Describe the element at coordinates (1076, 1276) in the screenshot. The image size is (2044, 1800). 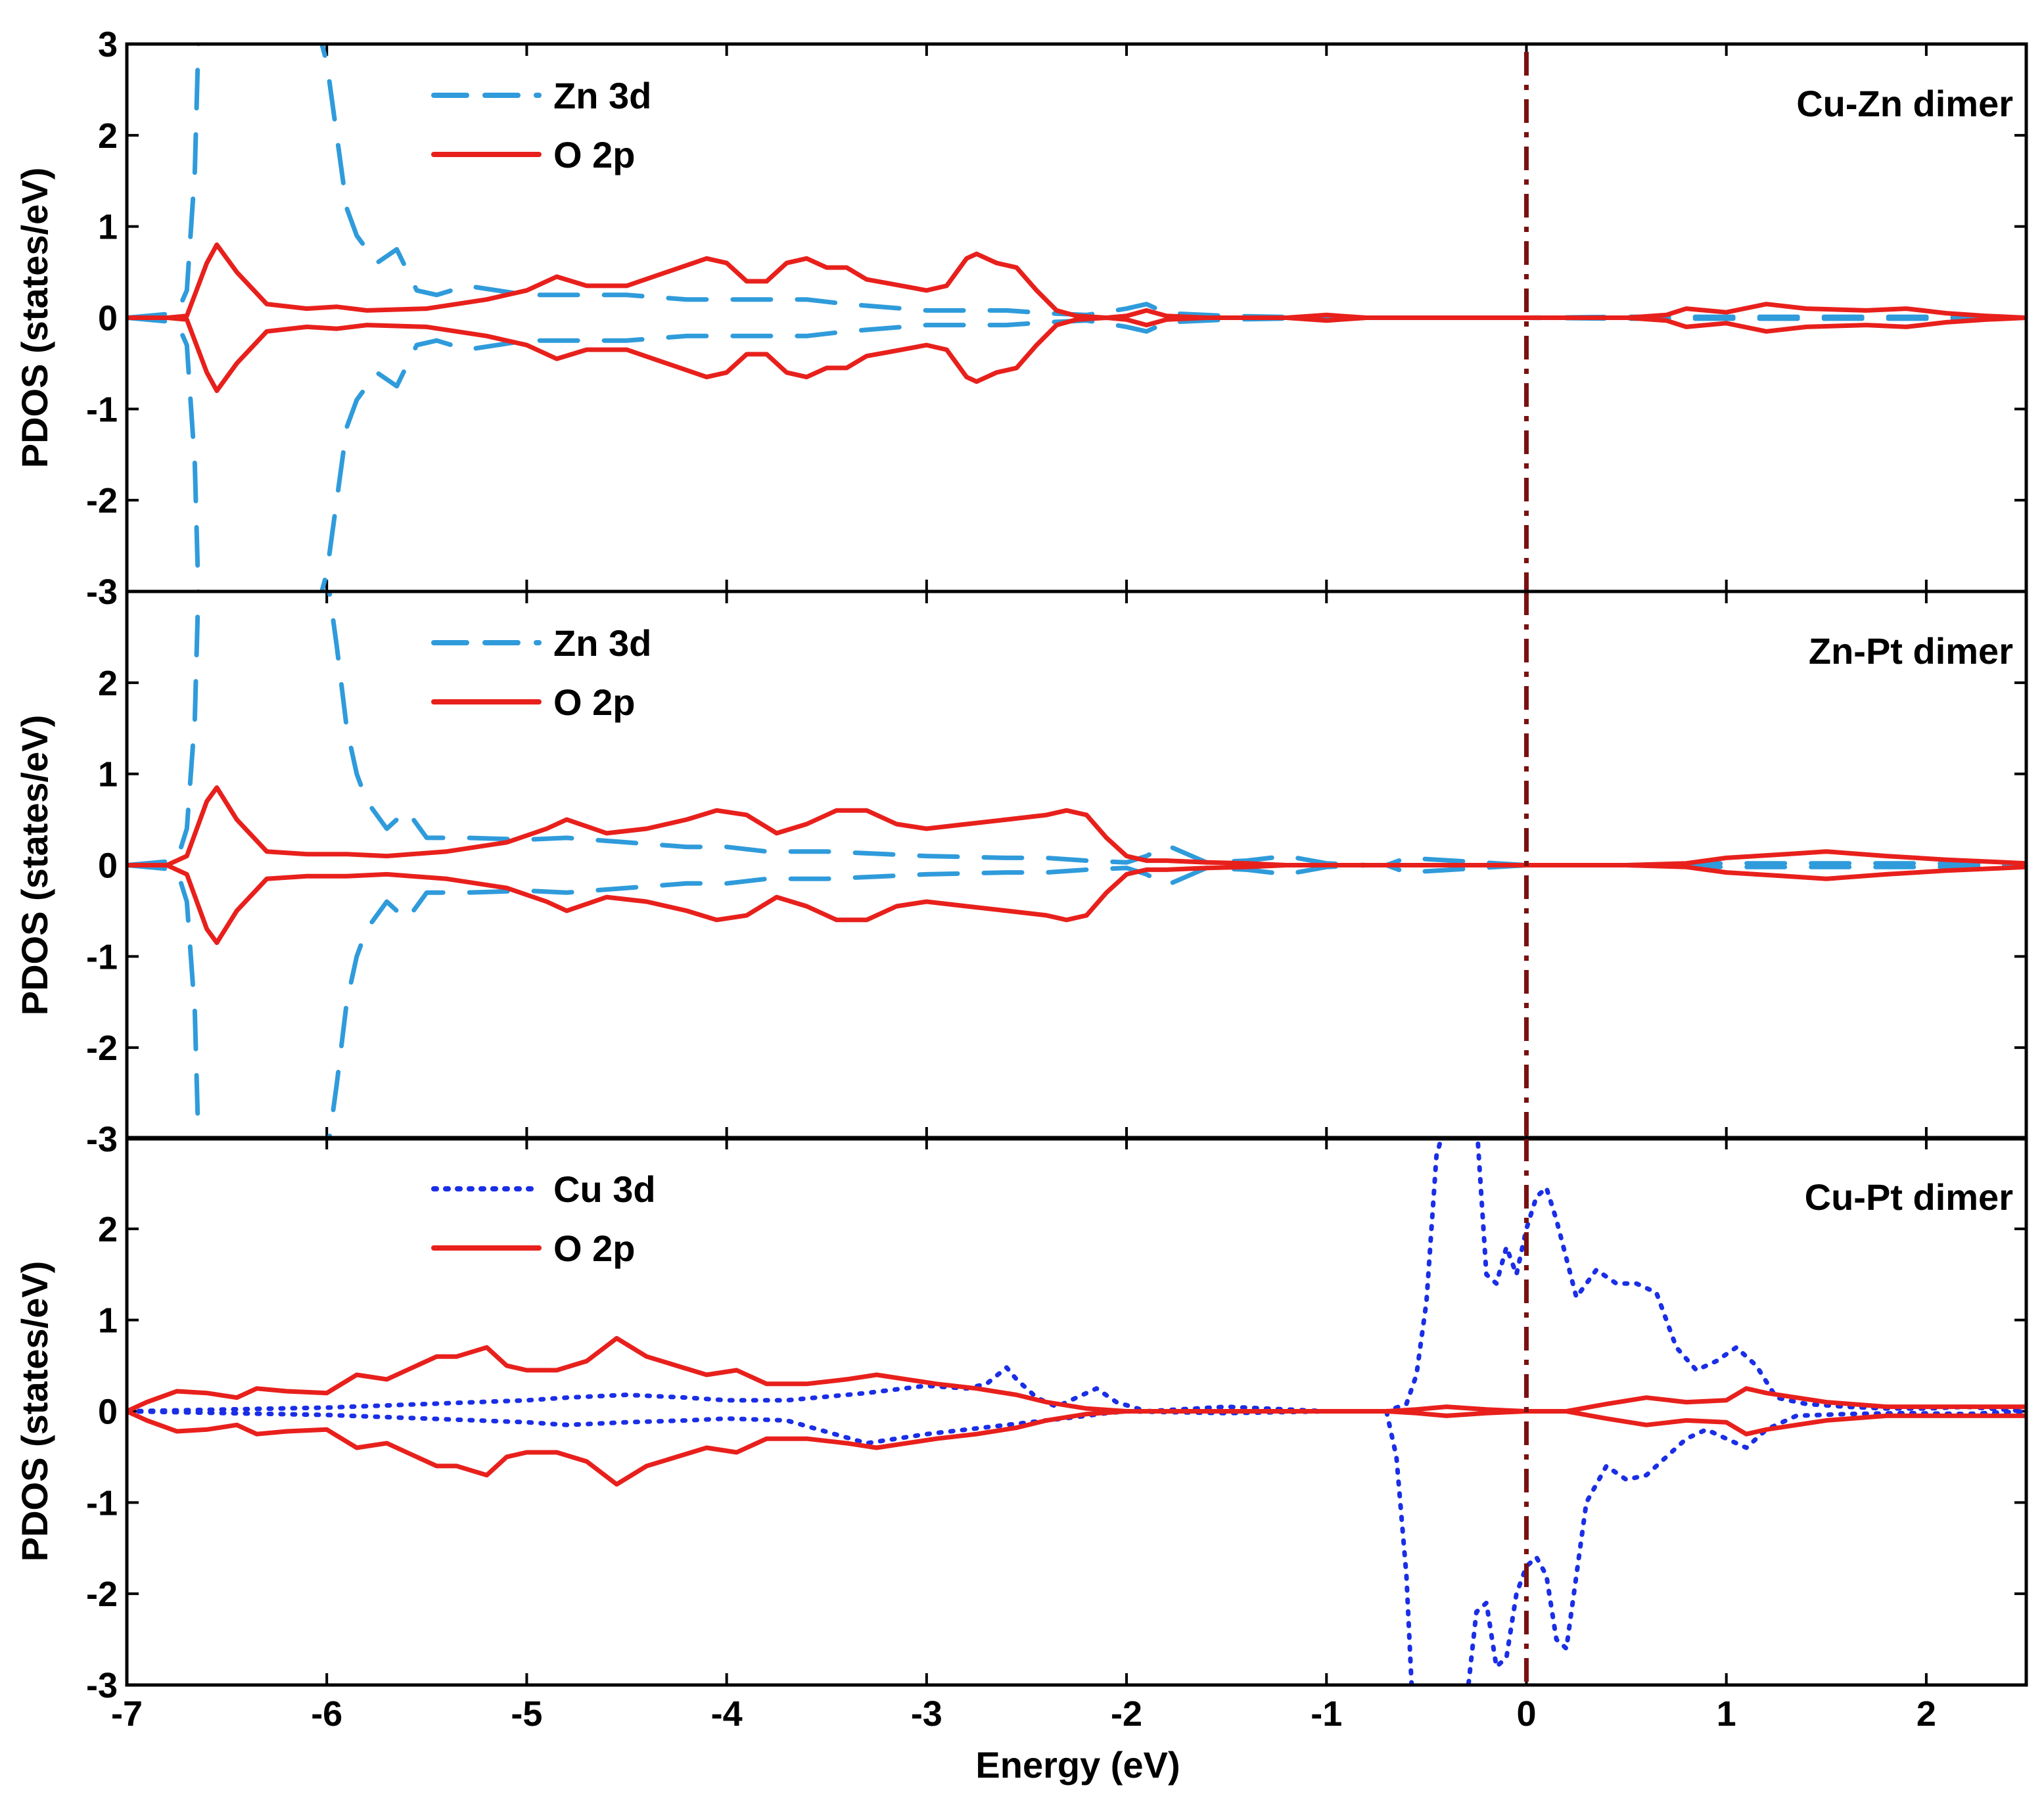
I see `series-cu-3d-spin-up--up` at that location.